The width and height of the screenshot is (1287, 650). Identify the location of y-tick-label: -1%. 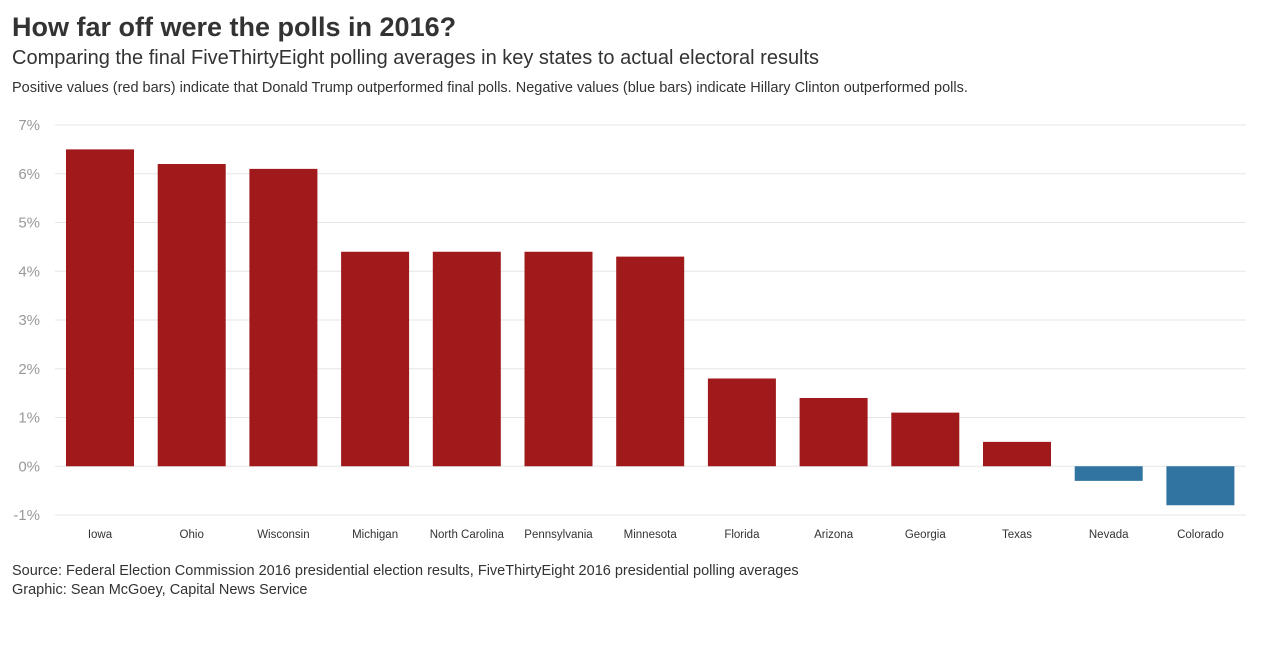
(26, 515).